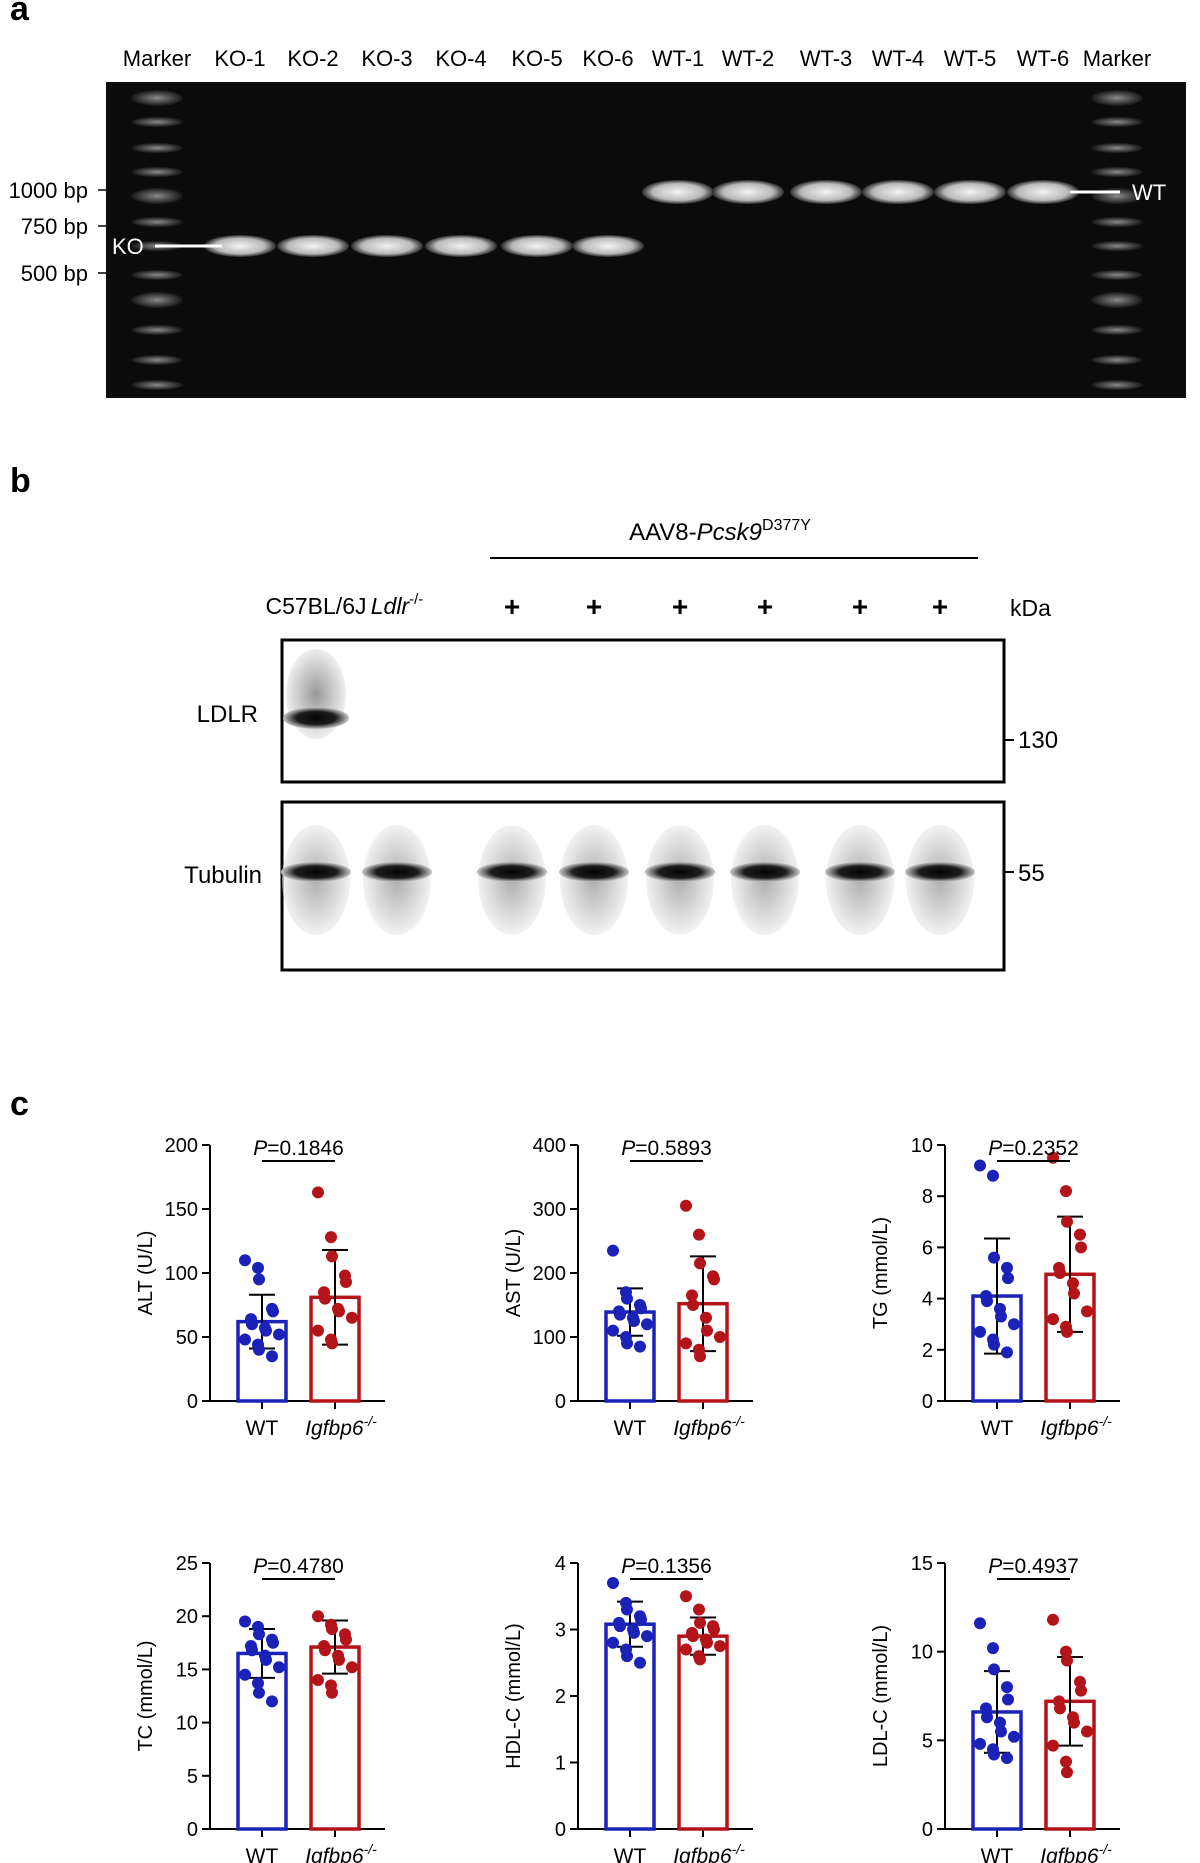 This screenshot has height=1863, width=1200. What do you see at coordinates (128, 246) in the screenshot?
I see `ko-band-label: KO` at bounding box center [128, 246].